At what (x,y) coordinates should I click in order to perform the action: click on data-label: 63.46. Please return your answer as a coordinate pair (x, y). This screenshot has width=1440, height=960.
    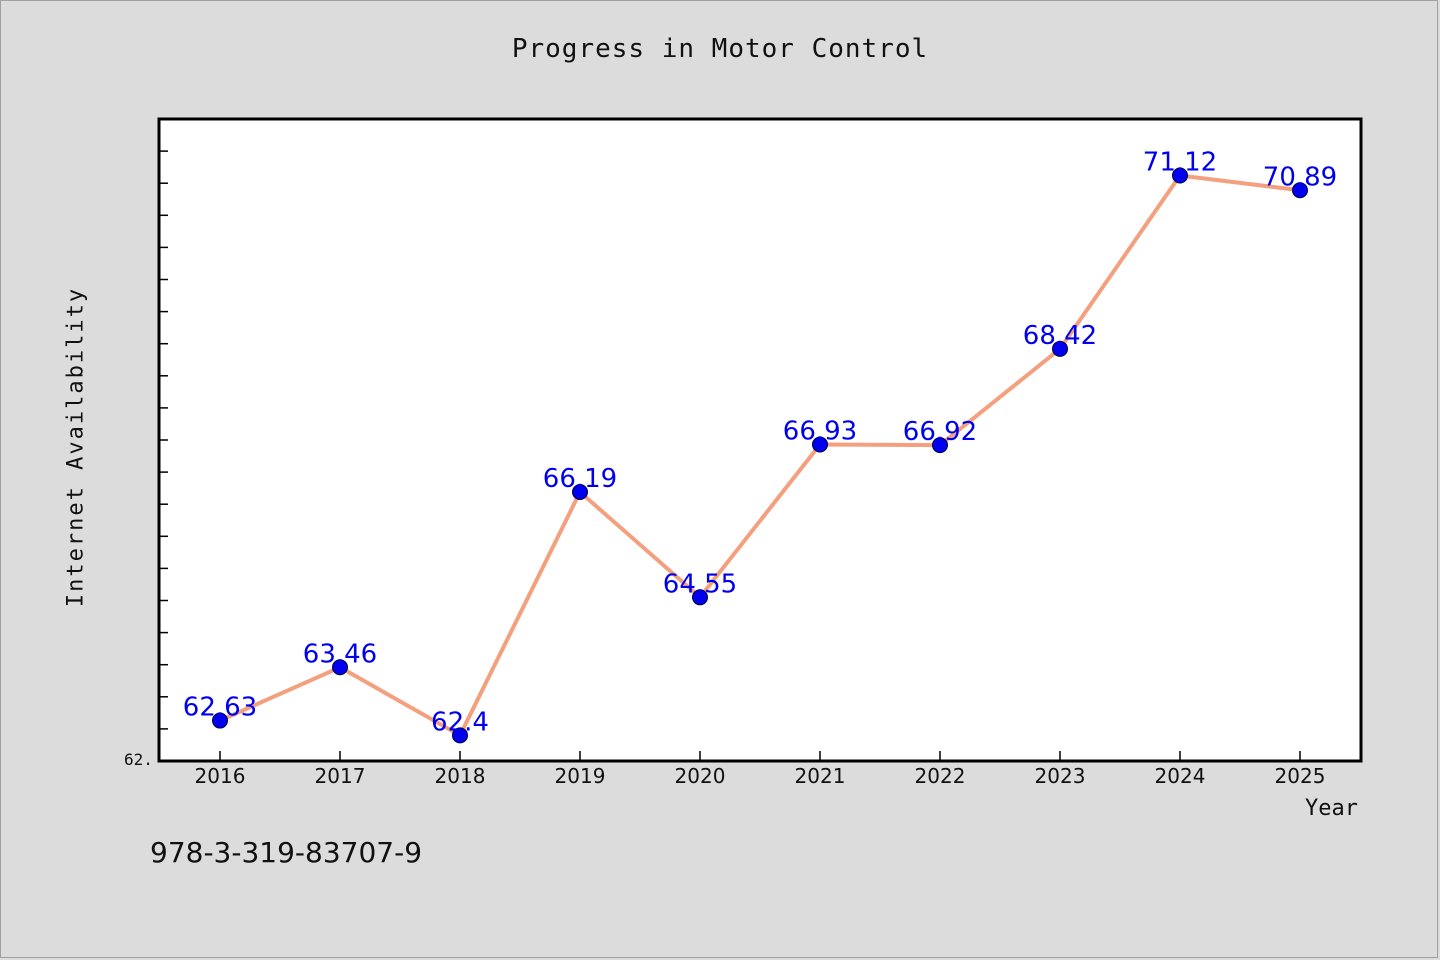
    Looking at the image, I should click on (340, 654).